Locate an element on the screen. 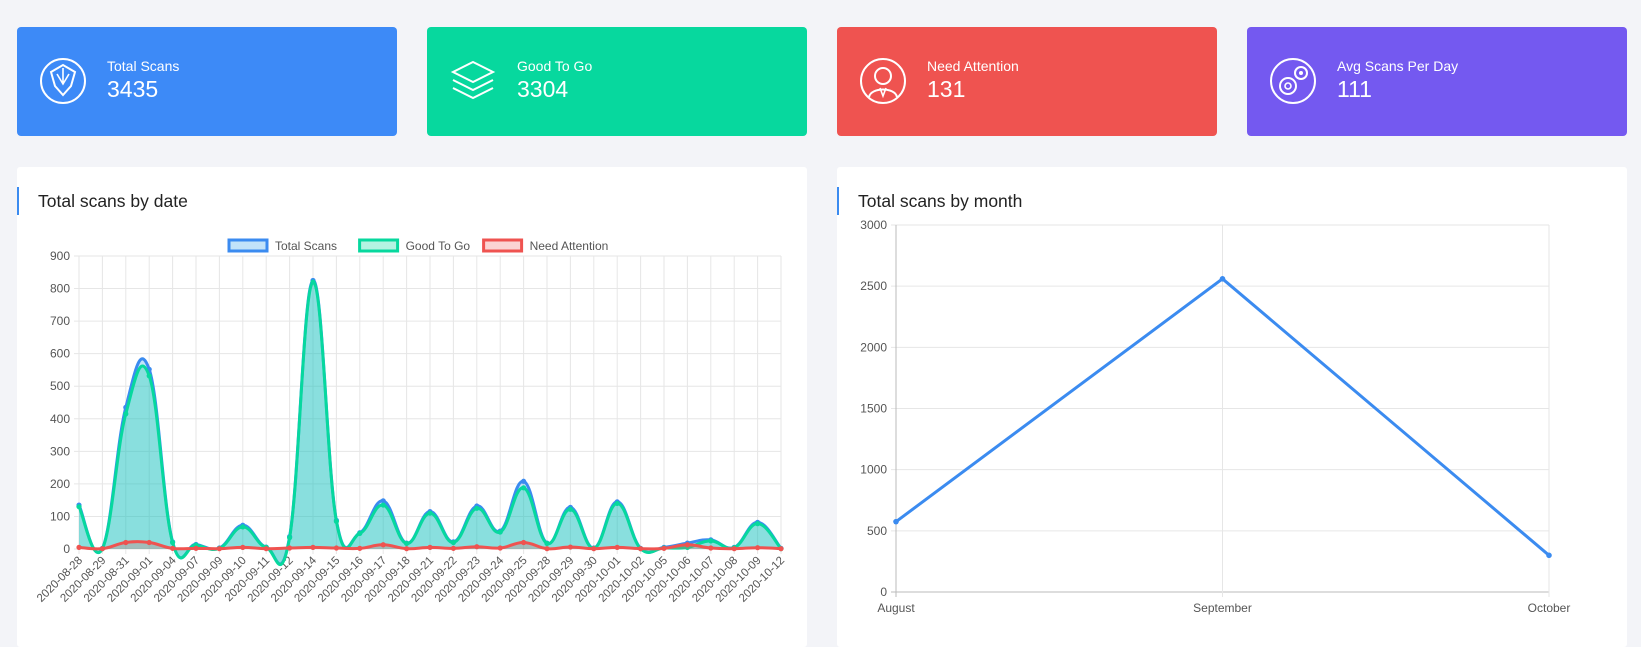 Image resolution: width=1641 pixels, height=647 pixels. y-tick-label: 300 is located at coordinates (60, 451).